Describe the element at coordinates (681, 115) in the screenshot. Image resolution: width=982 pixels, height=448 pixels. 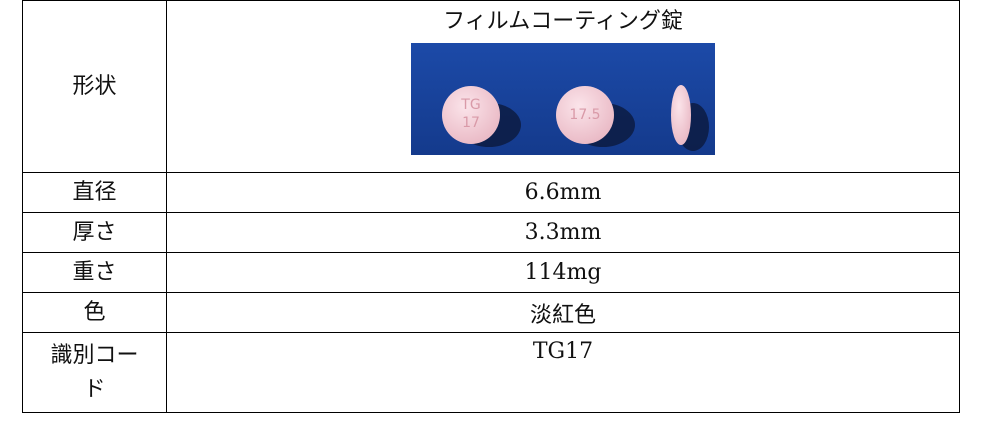
I see `pill-side` at that location.